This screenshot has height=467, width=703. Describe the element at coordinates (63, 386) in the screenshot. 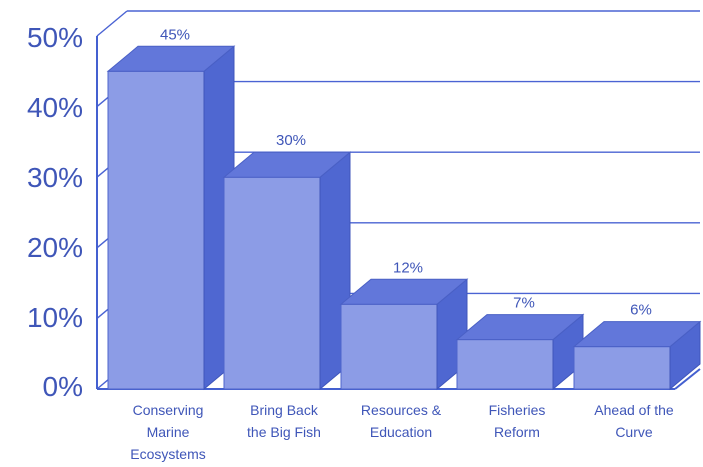

I see `y-tick-label: 0%` at that location.